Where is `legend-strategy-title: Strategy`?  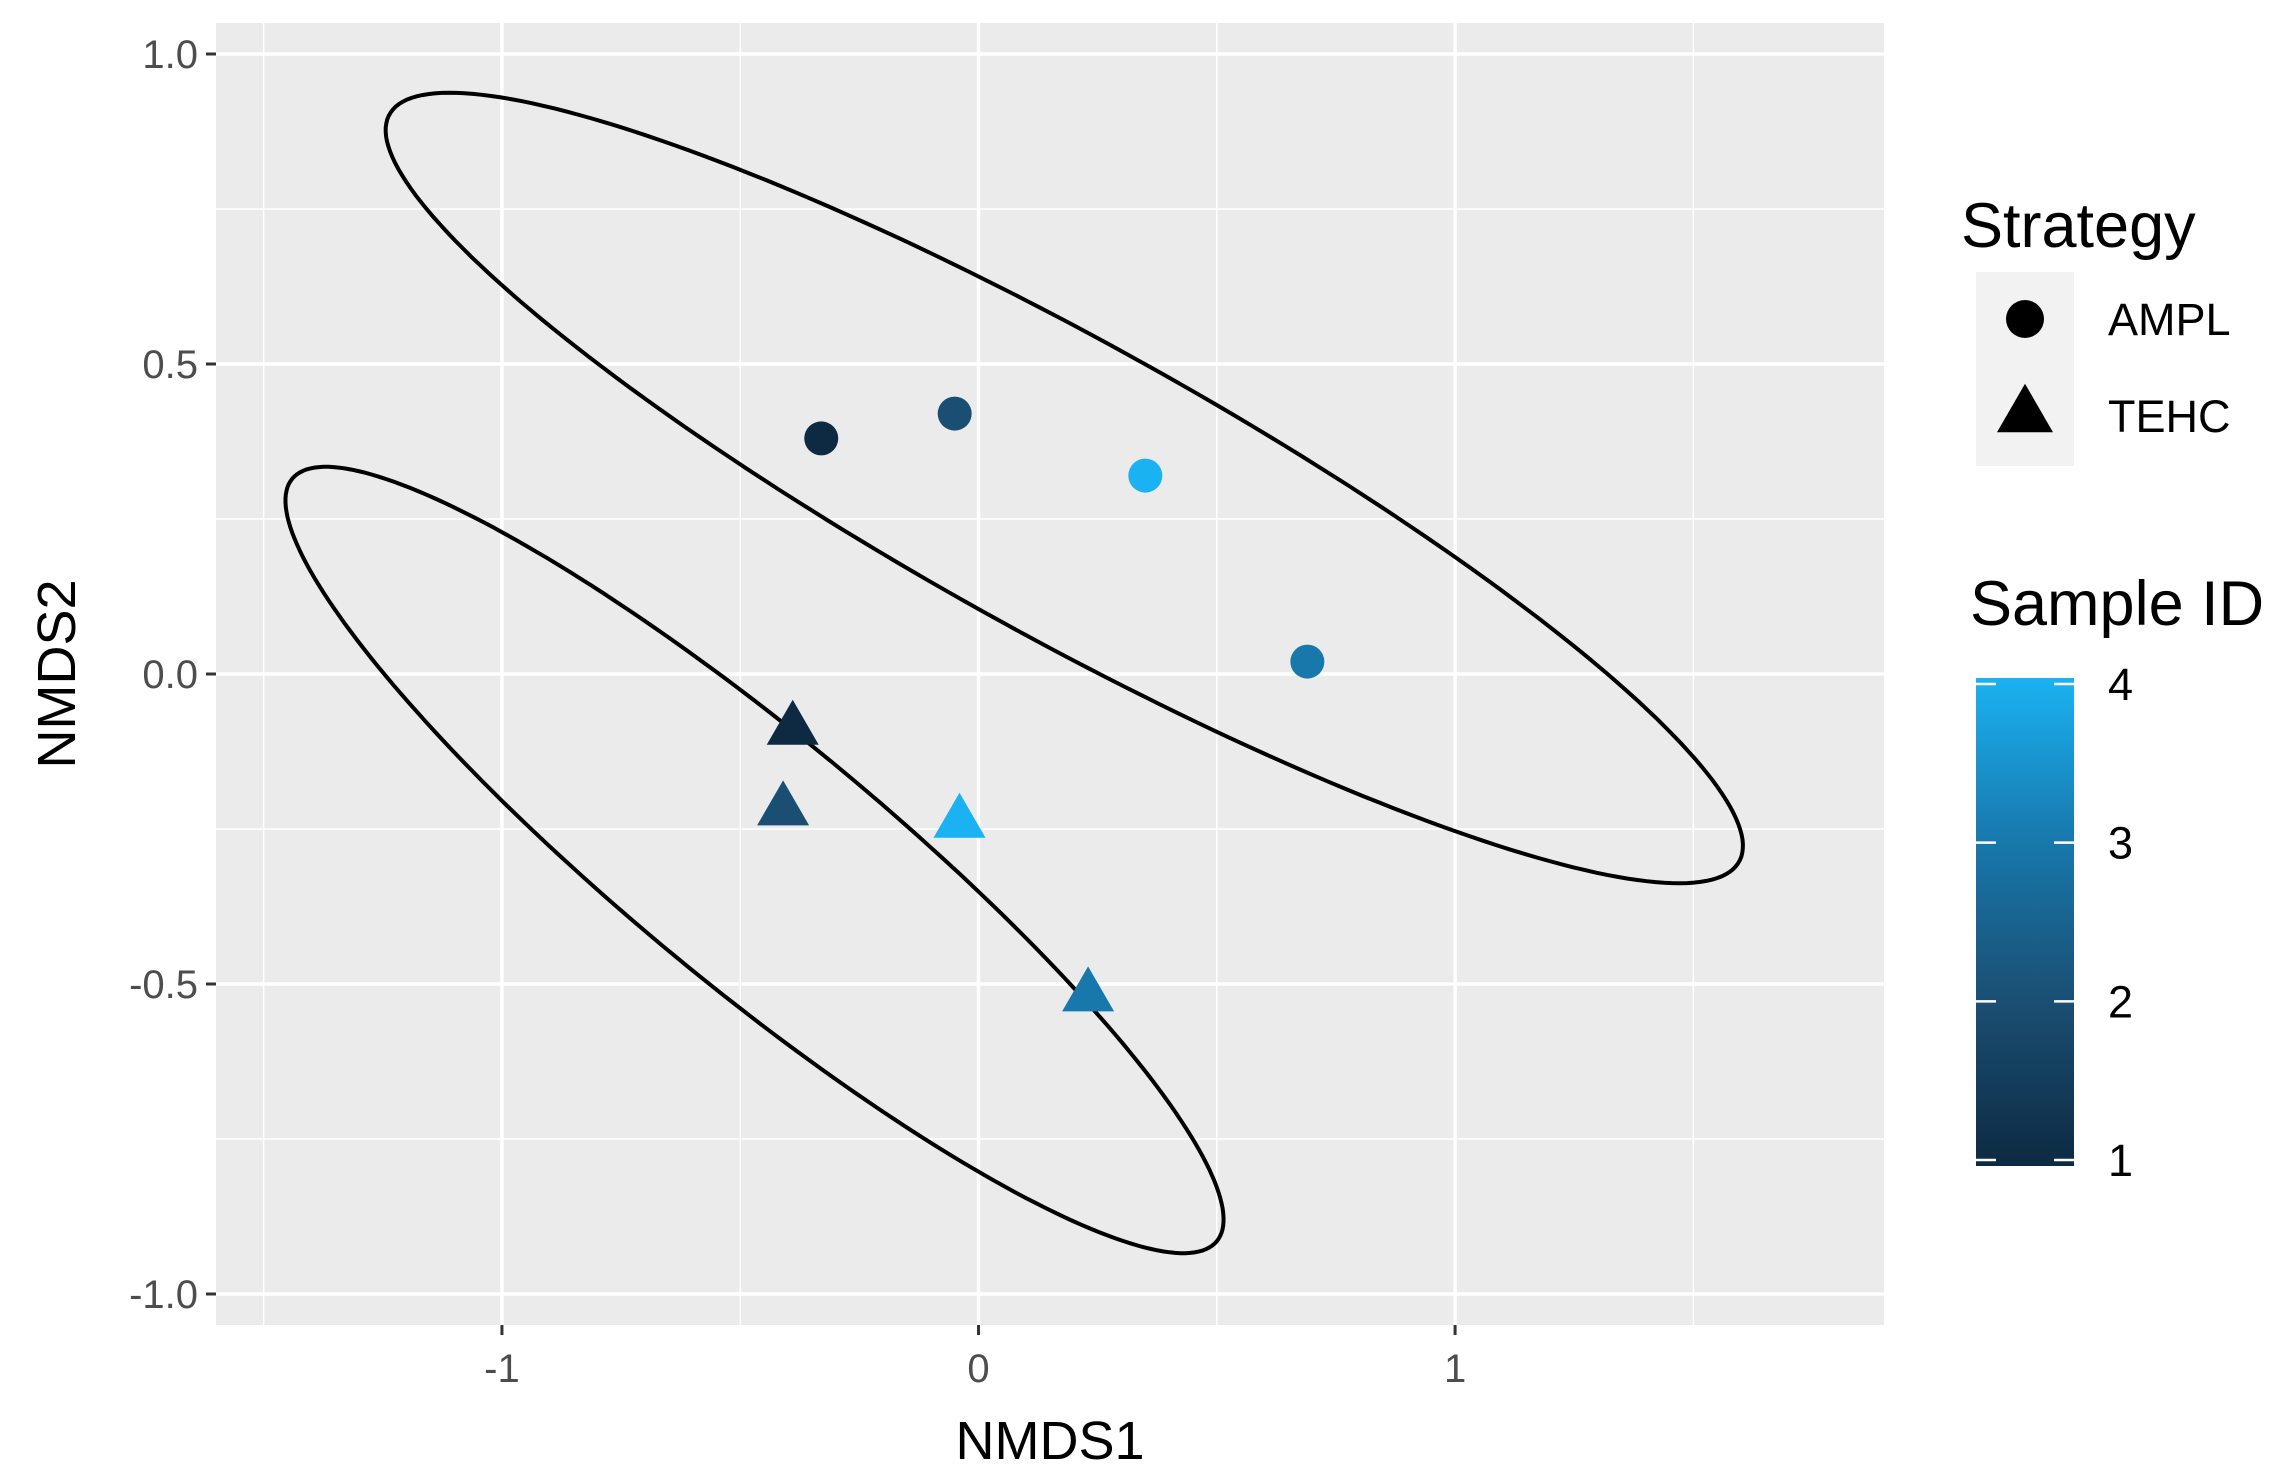
legend-strategy-title: Strategy is located at coordinates (2078, 226).